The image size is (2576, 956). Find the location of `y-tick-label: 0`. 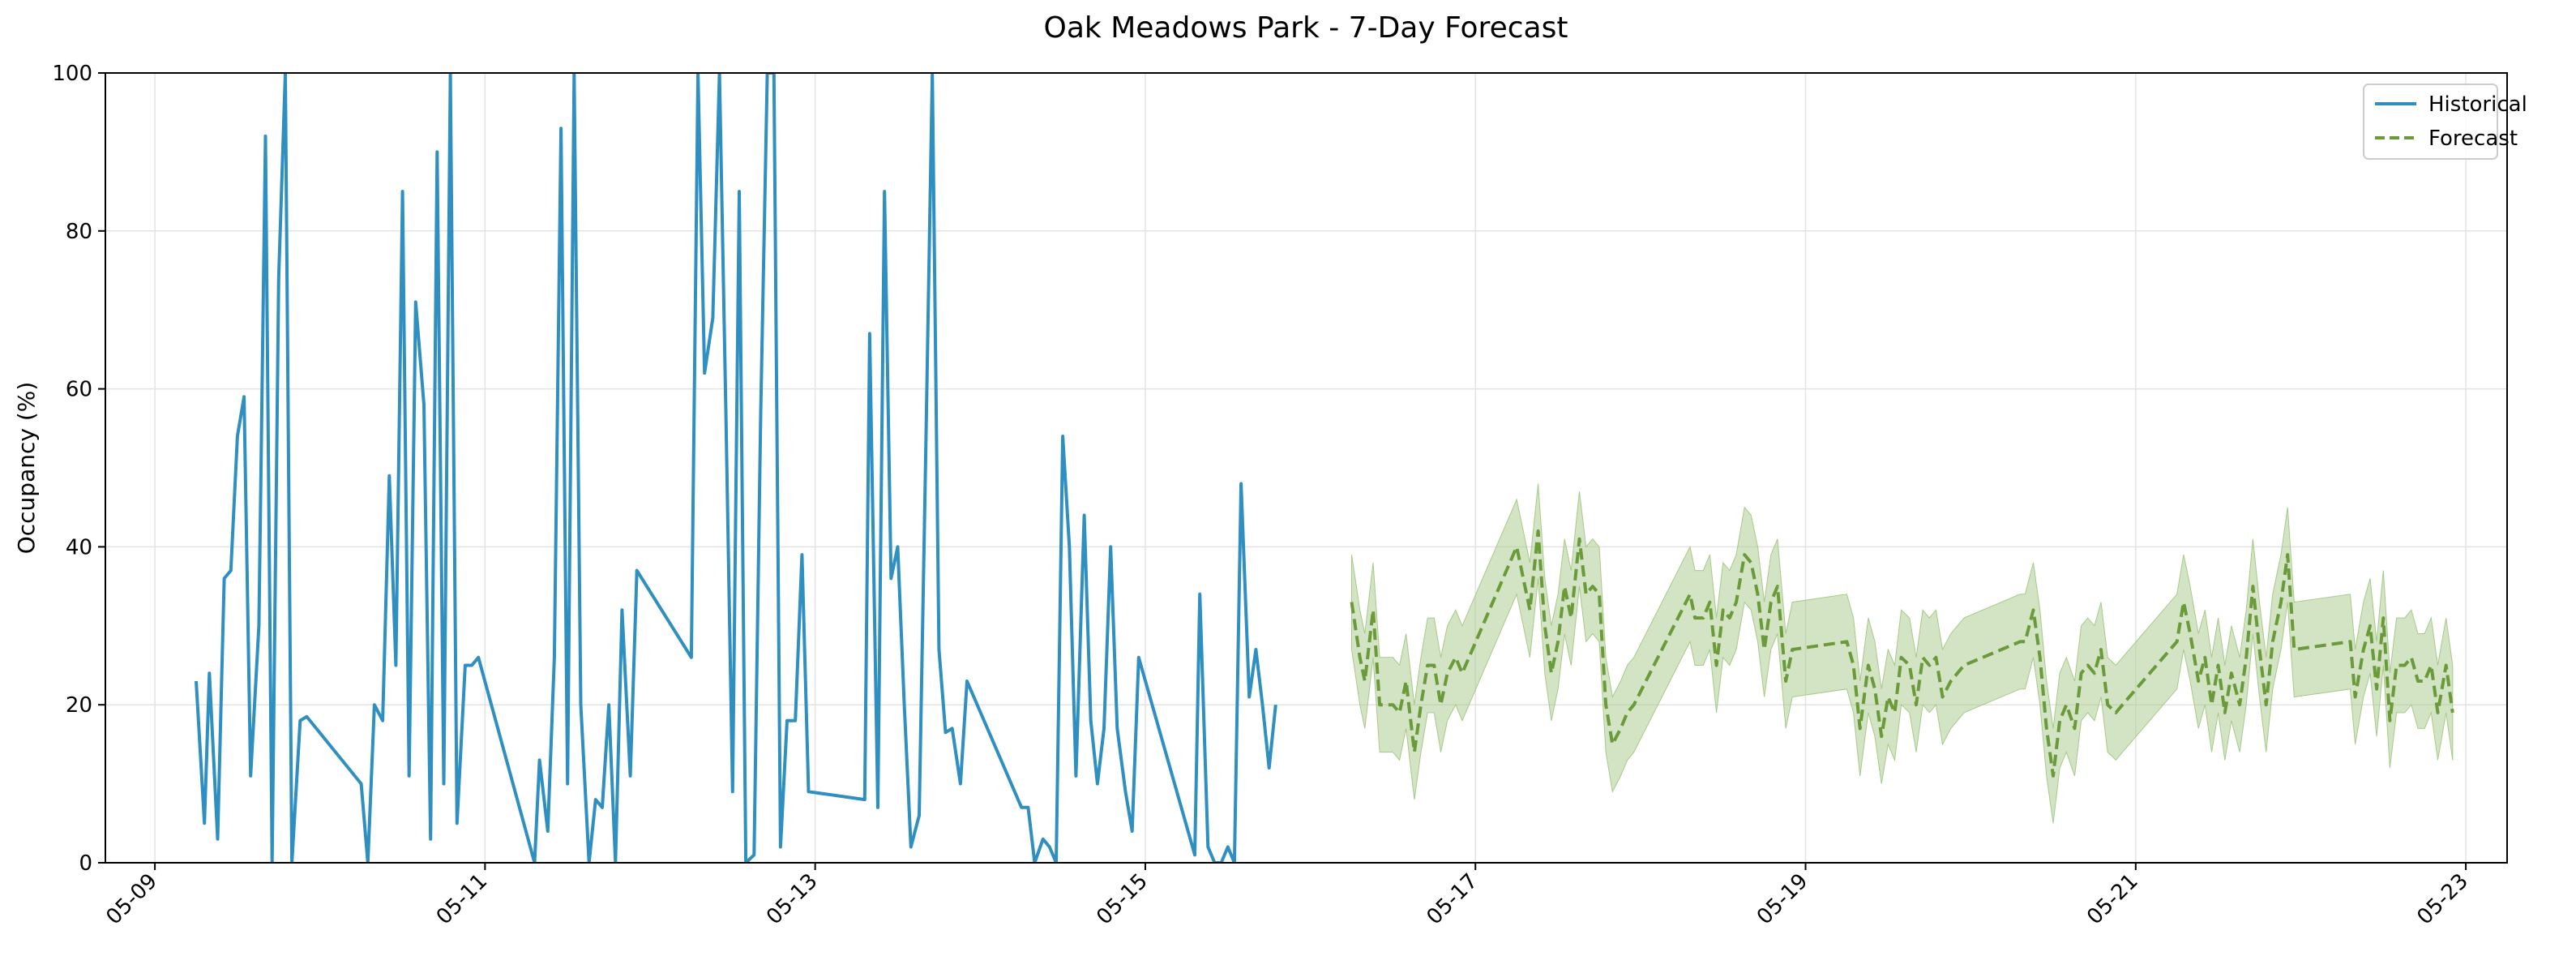

y-tick-label: 0 is located at coordinates (85, 863).